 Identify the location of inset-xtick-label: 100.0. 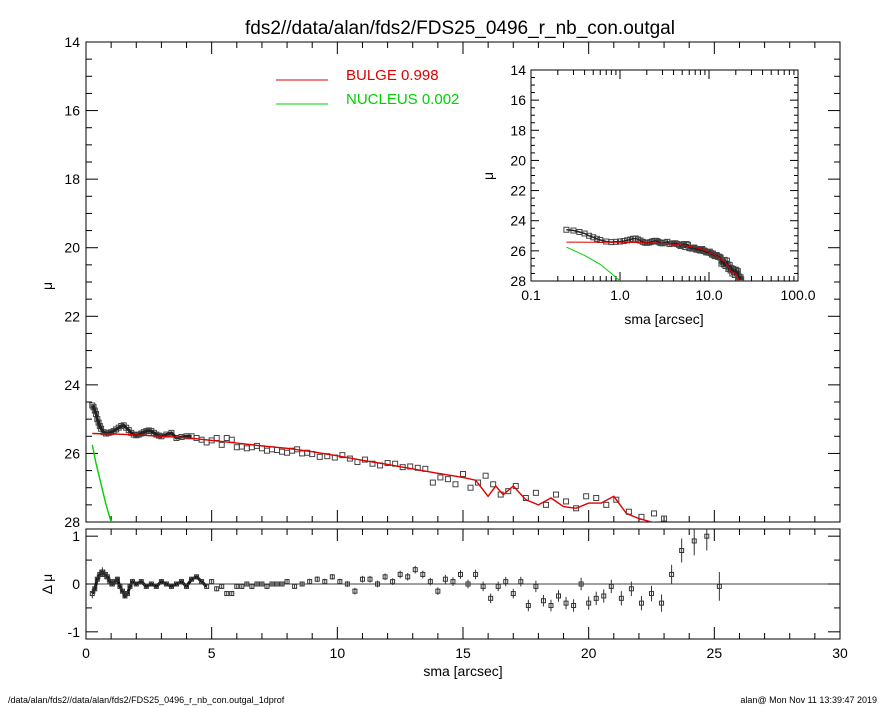
(797, 295).